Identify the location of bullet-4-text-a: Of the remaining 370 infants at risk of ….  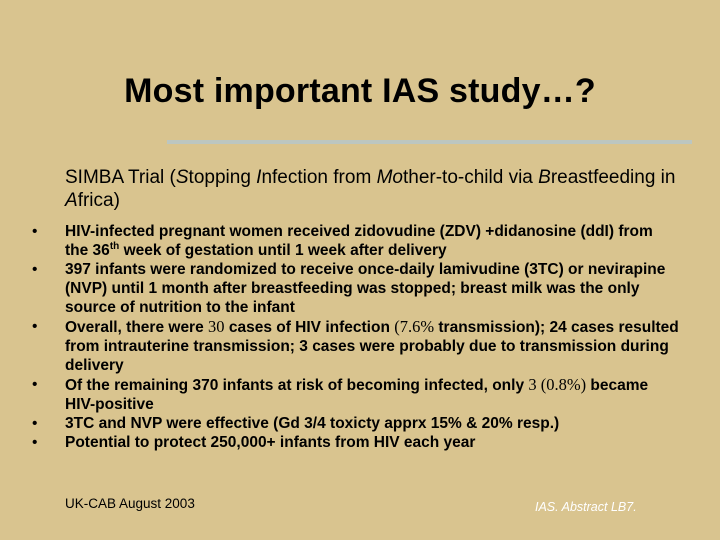
(297, 385).